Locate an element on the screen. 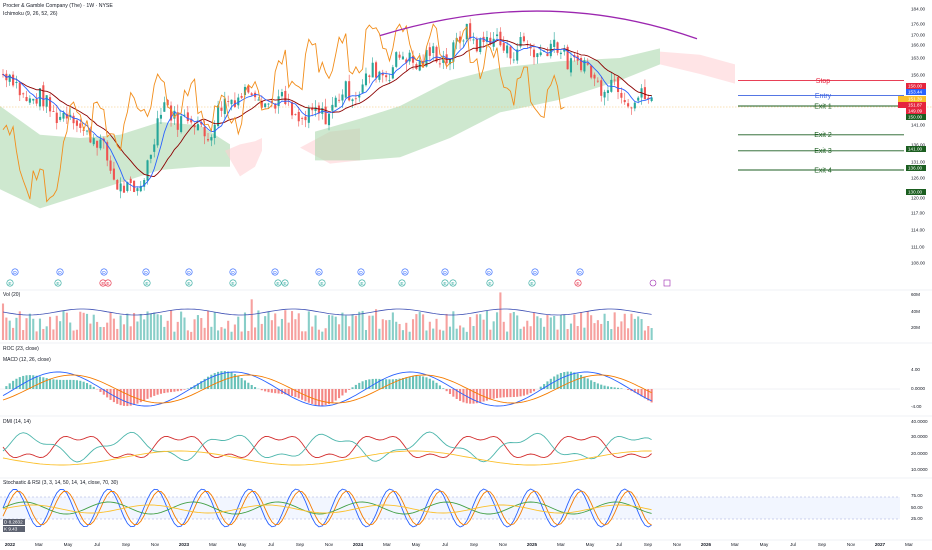  level-label: Stop is located at coordinates (823, 81).